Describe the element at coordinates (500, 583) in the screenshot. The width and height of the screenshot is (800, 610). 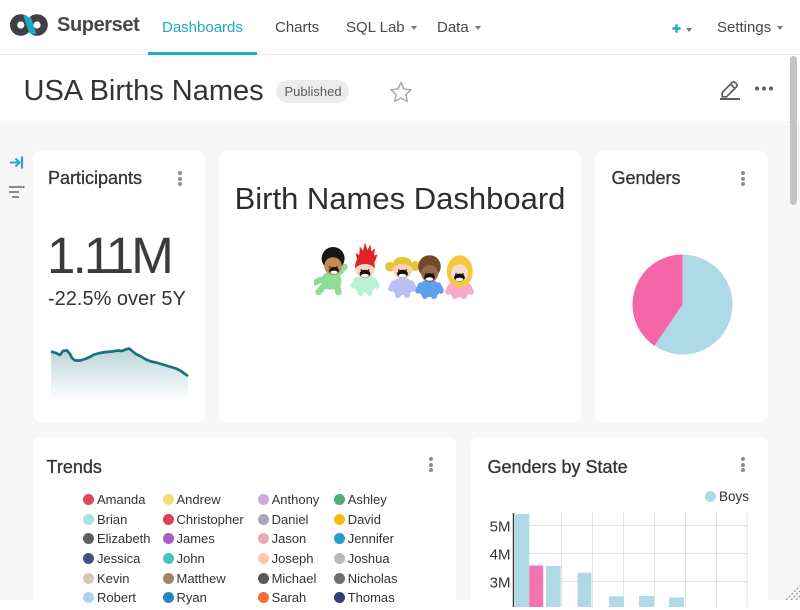
I see `svg-text: 3M` at that location.